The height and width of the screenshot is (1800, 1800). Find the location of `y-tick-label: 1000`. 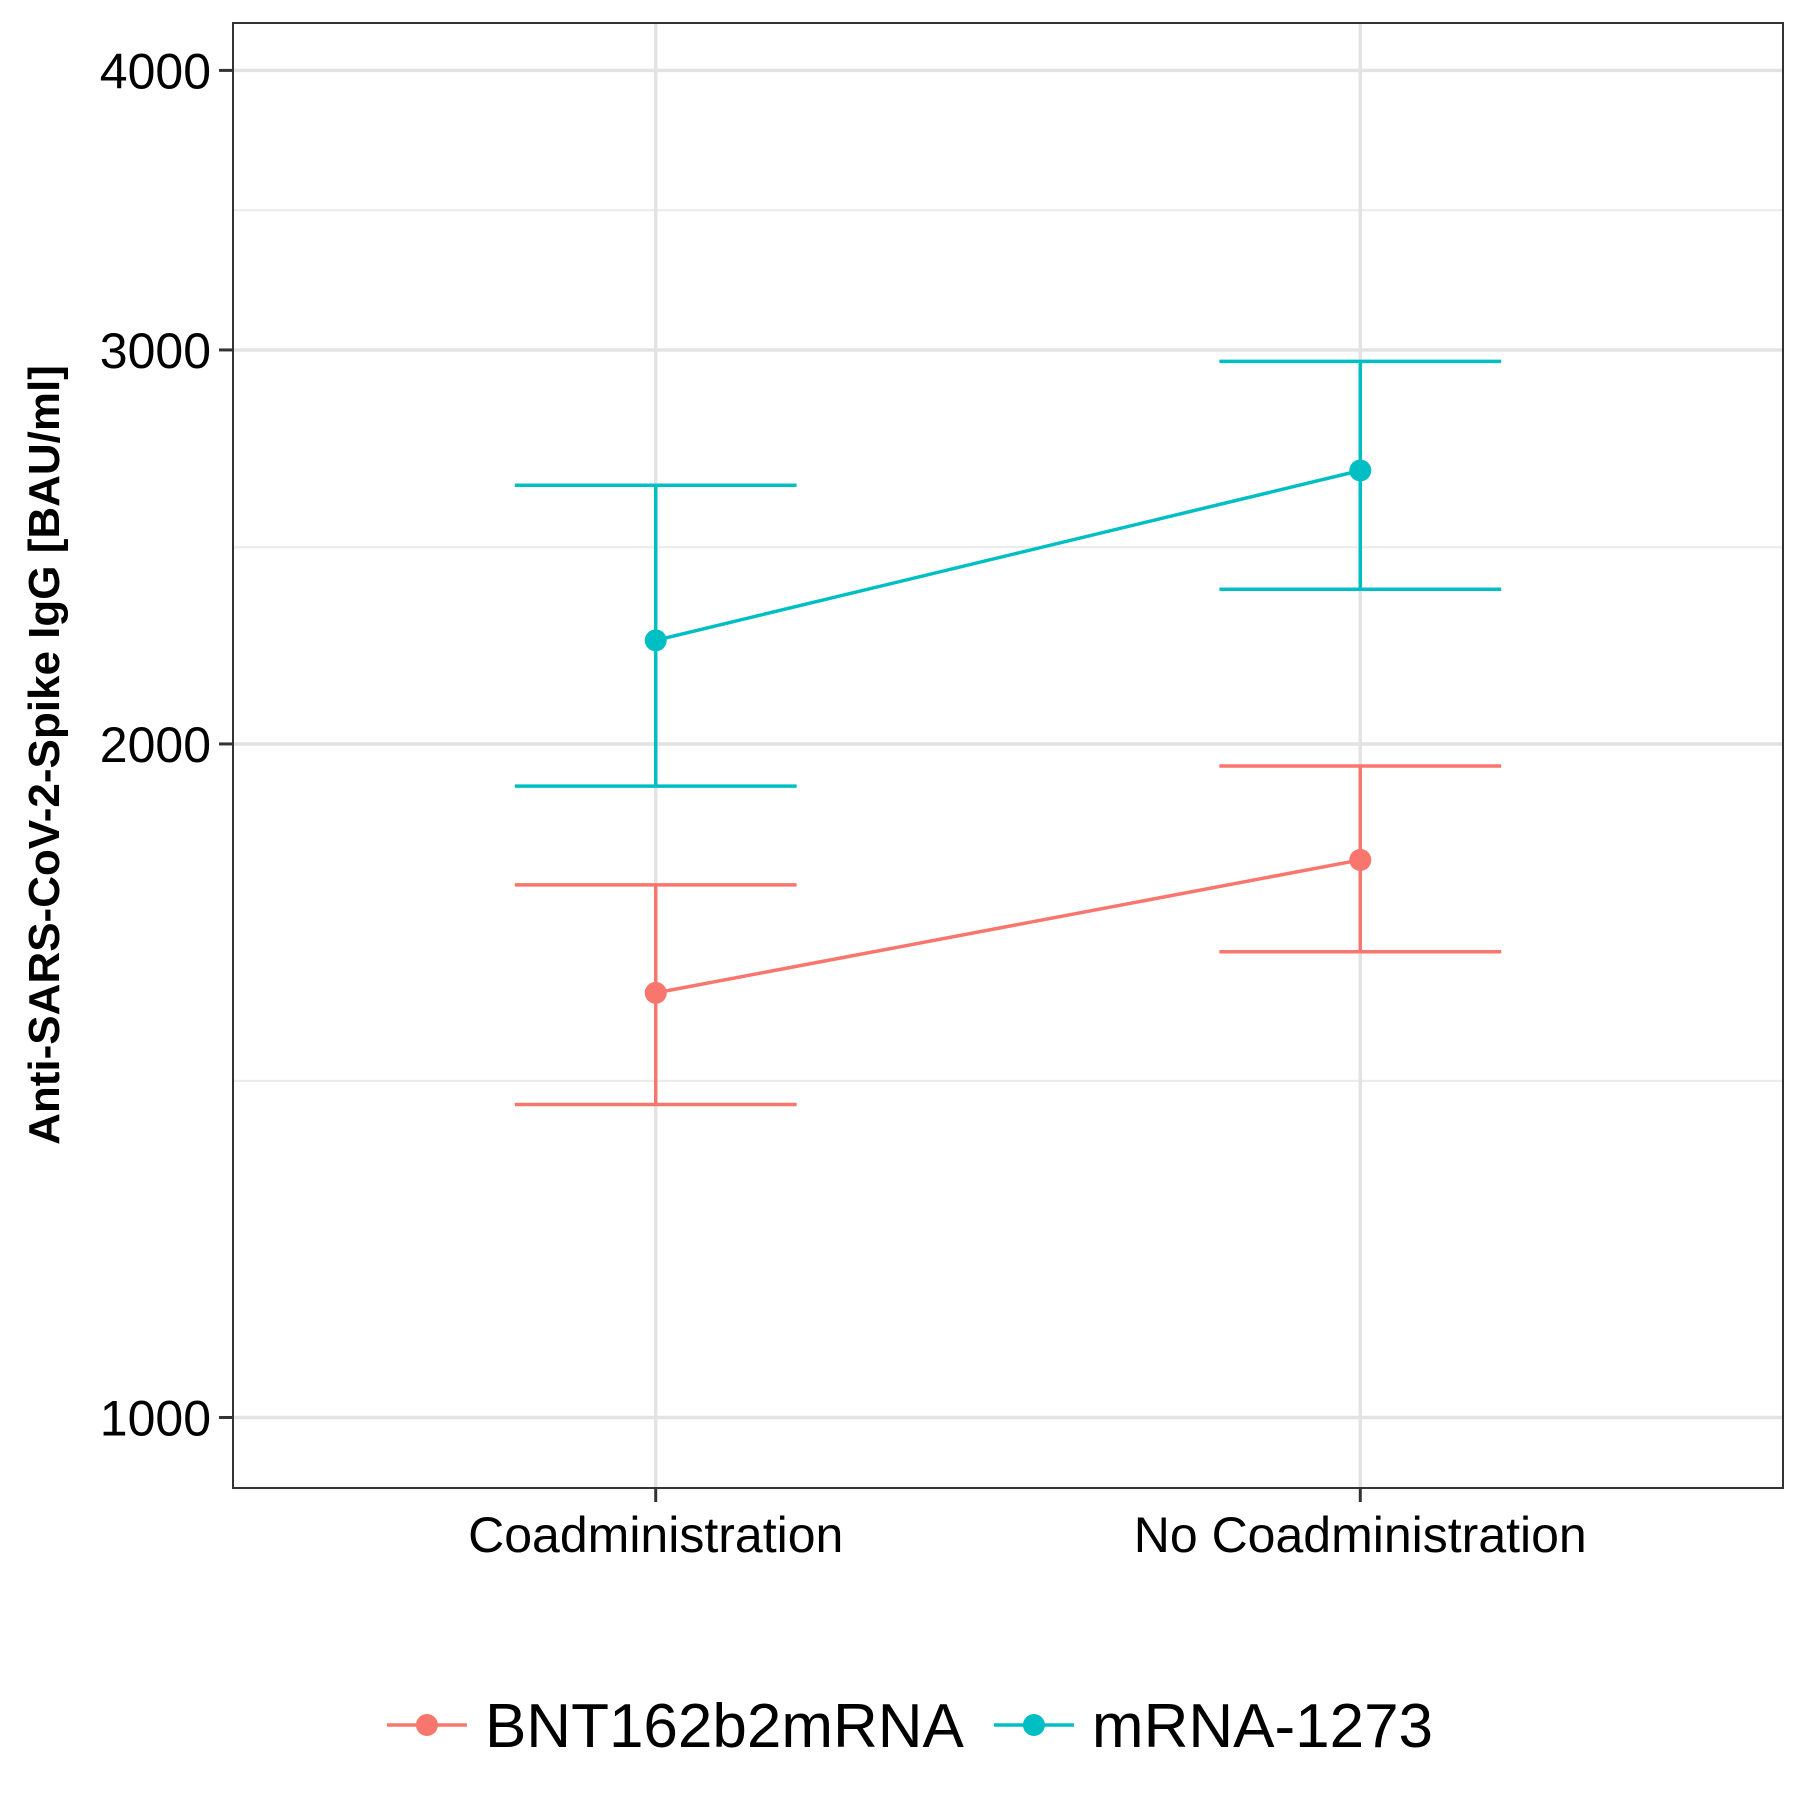

y-tick-label: 1000 is located at coordinates (155, 1418).